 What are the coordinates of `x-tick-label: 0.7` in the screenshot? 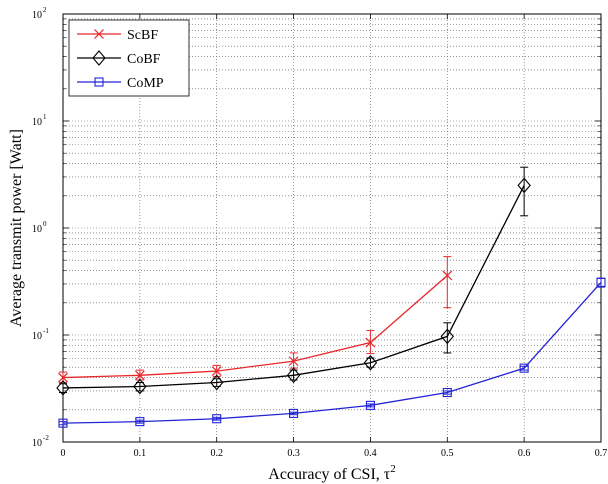 It's located at (601, 453).